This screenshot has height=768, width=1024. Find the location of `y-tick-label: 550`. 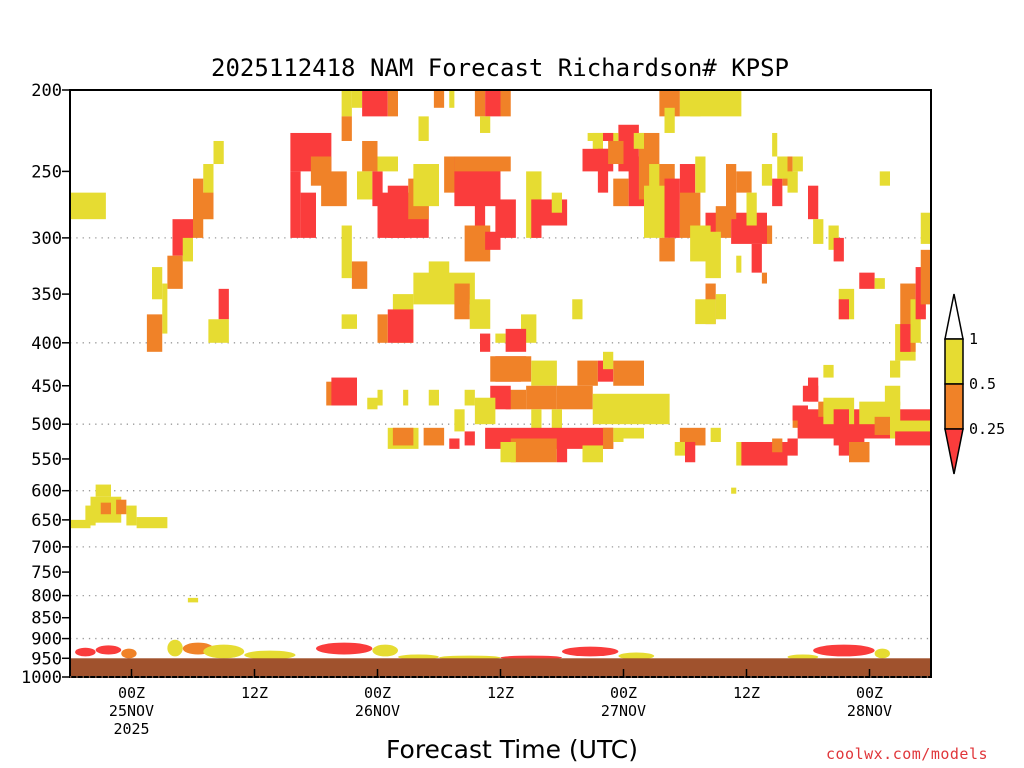

y-tick-label: 550 is located at coordinates (46, 460).